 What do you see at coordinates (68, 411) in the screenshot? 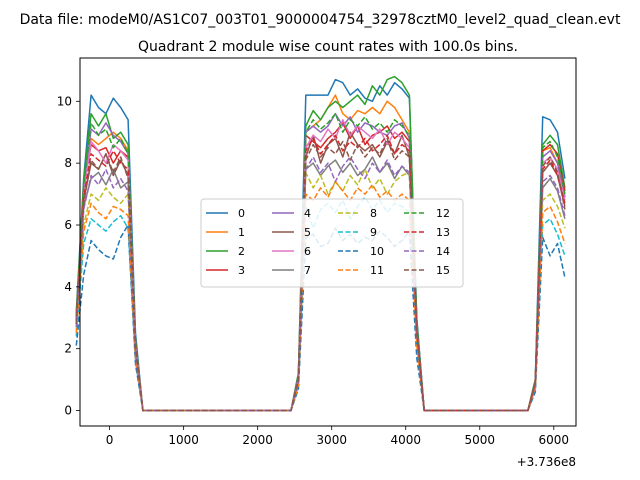
I see `y-tick-label: 0` at bounding box center [68, 411].